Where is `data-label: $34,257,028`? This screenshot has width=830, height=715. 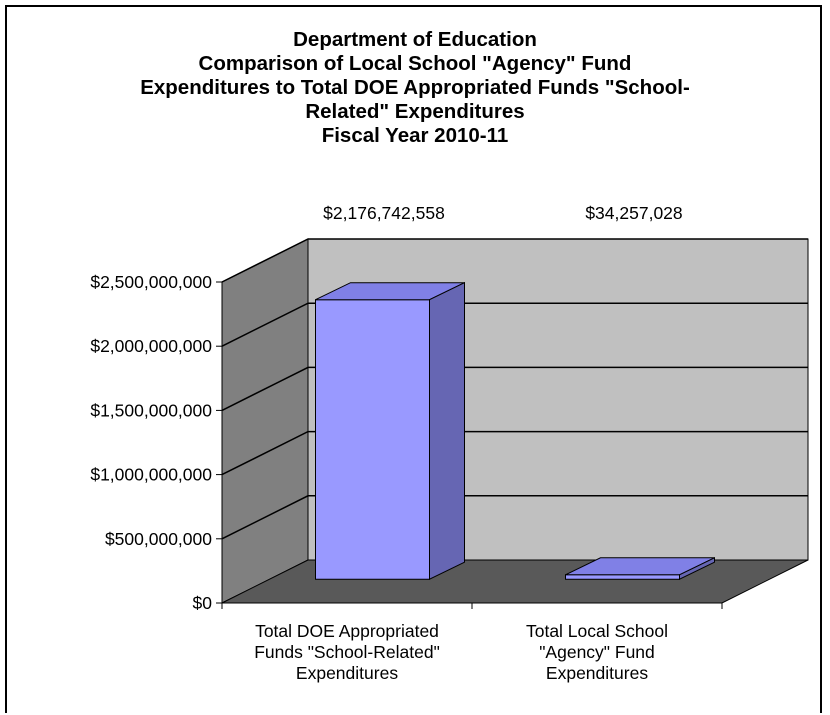 data-label: $34,257,028 is located at coordinates (633, 213).